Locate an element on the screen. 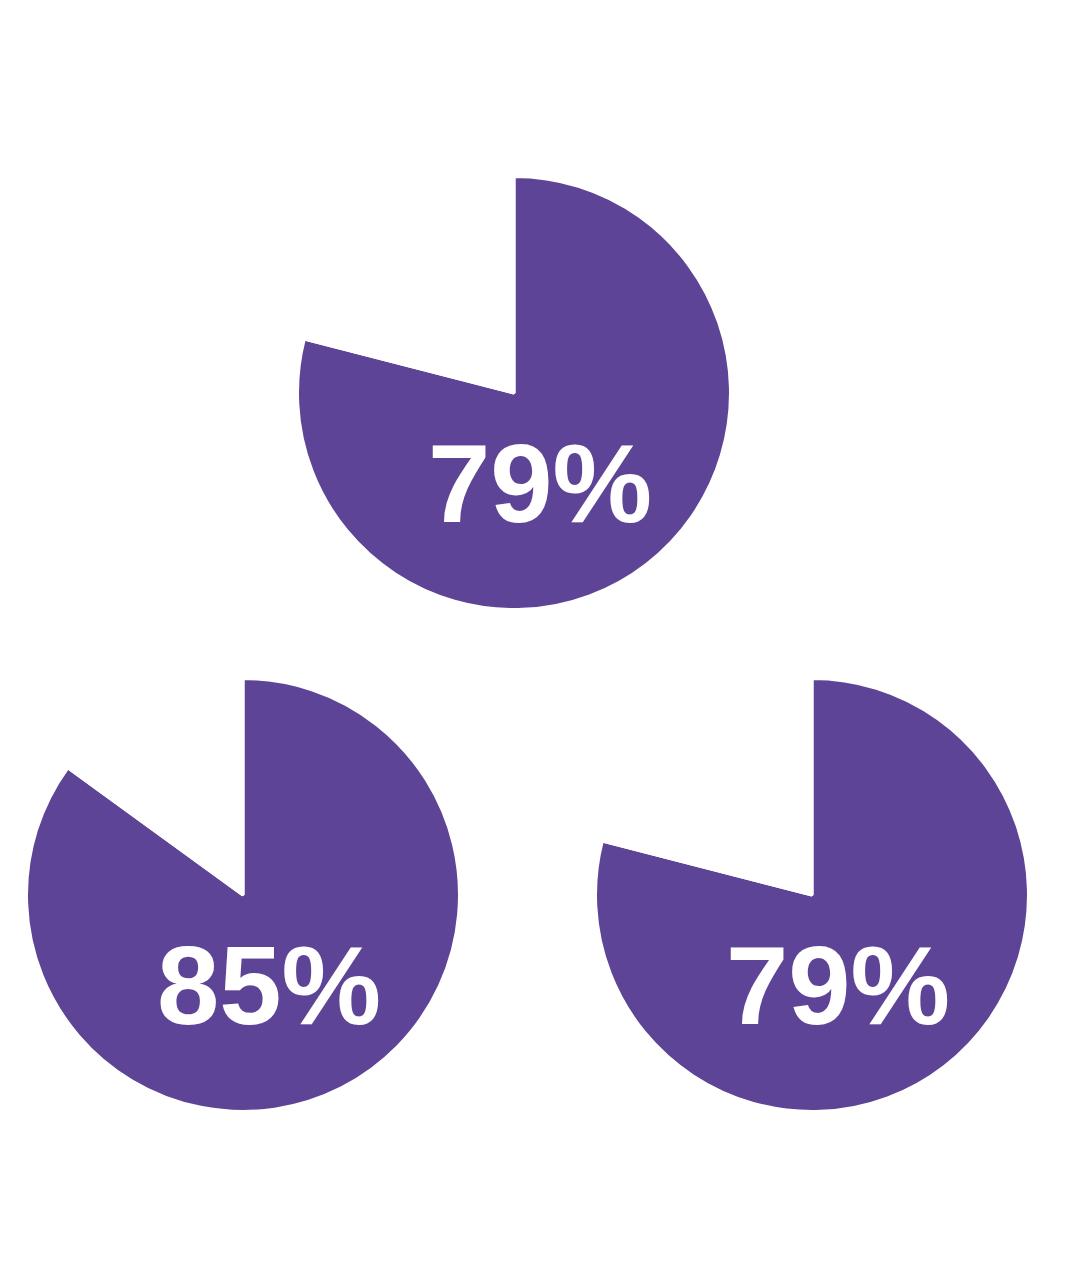  data-label: 85% is located at coordinates (269, 985).